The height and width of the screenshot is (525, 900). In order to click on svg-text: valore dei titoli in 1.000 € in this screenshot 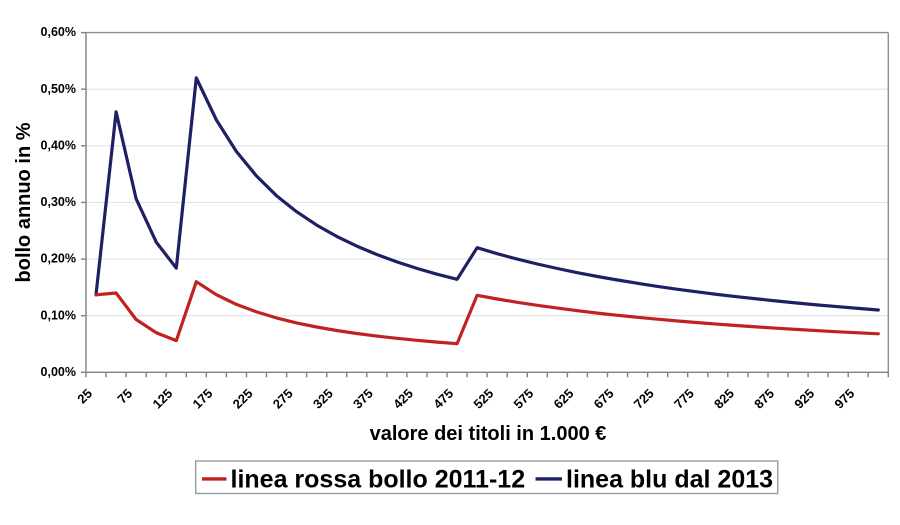, I will do `click(488, 434)`.